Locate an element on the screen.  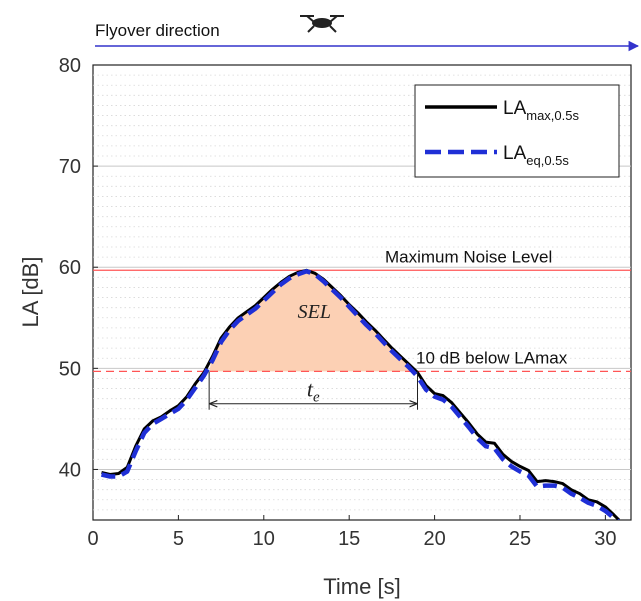
legend-entry-max-sub: max,0.5s is located at coordinates (552, 115).